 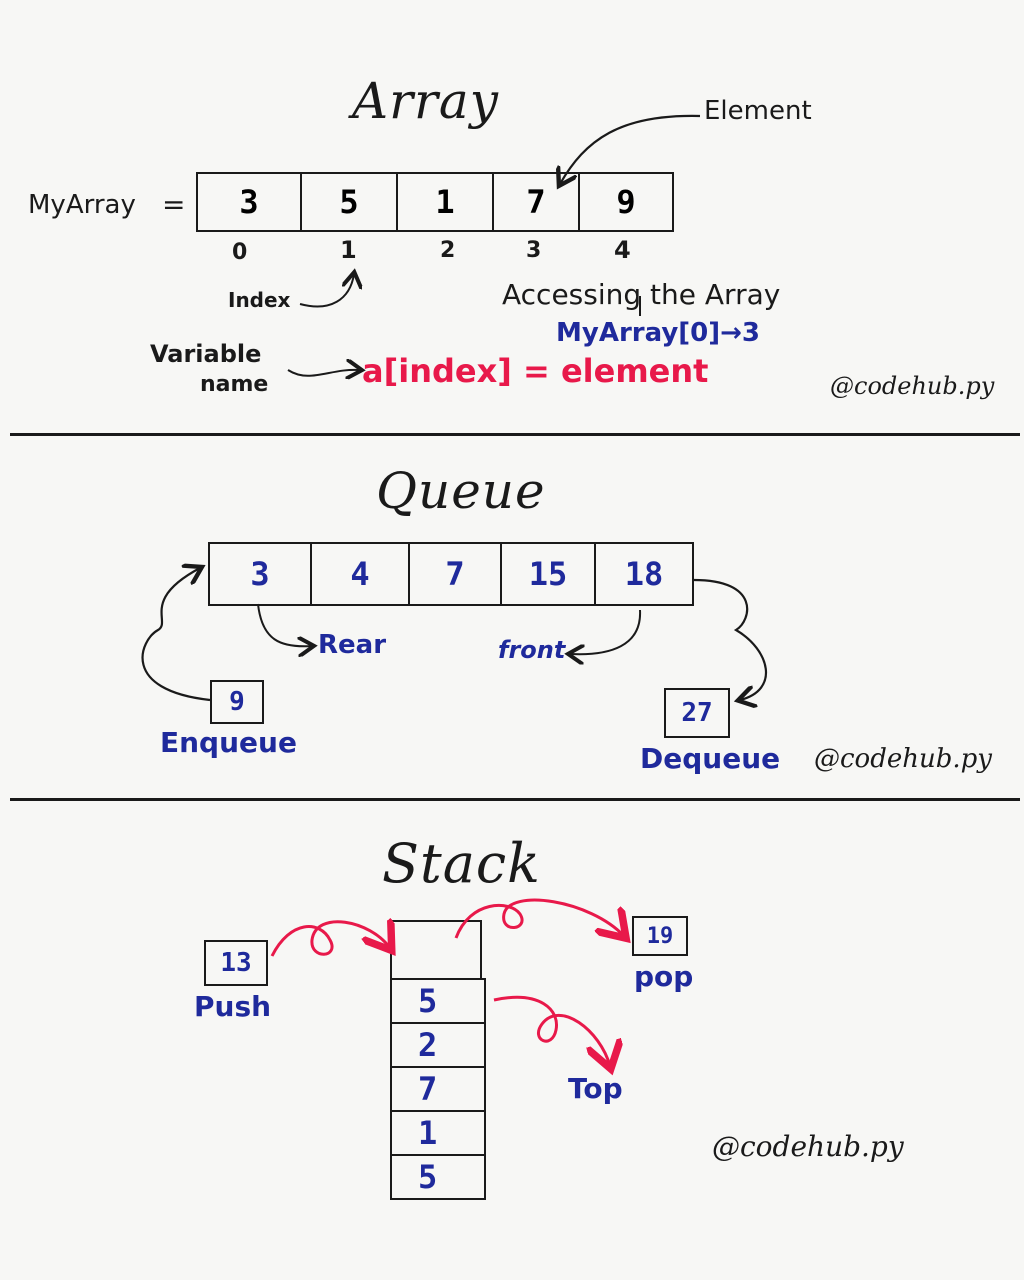 What do you see at coordinates (425, 101) in the screenshot?
I see `array-title: Array` at bounding box center [425, 101].